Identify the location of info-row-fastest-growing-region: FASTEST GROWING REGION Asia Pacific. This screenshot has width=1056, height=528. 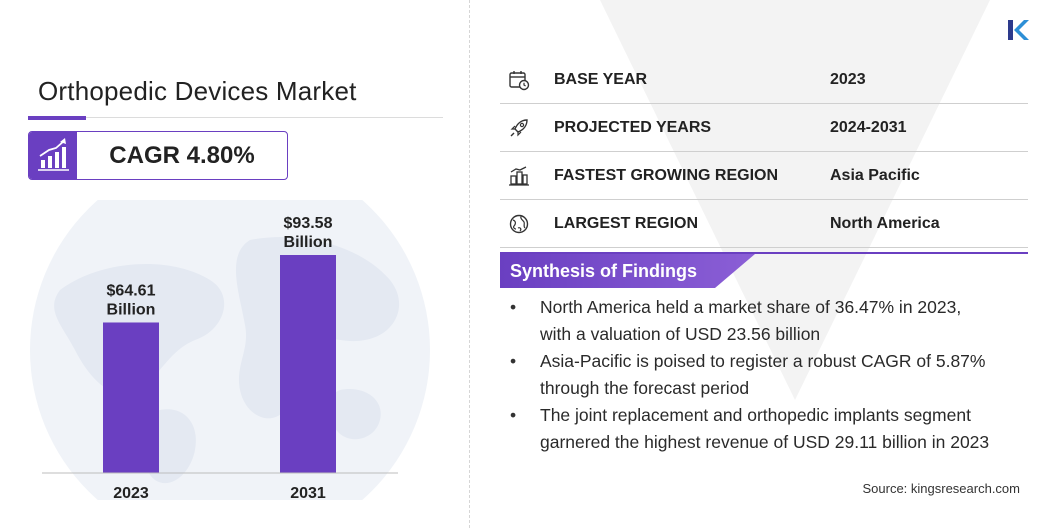
(764, 176).